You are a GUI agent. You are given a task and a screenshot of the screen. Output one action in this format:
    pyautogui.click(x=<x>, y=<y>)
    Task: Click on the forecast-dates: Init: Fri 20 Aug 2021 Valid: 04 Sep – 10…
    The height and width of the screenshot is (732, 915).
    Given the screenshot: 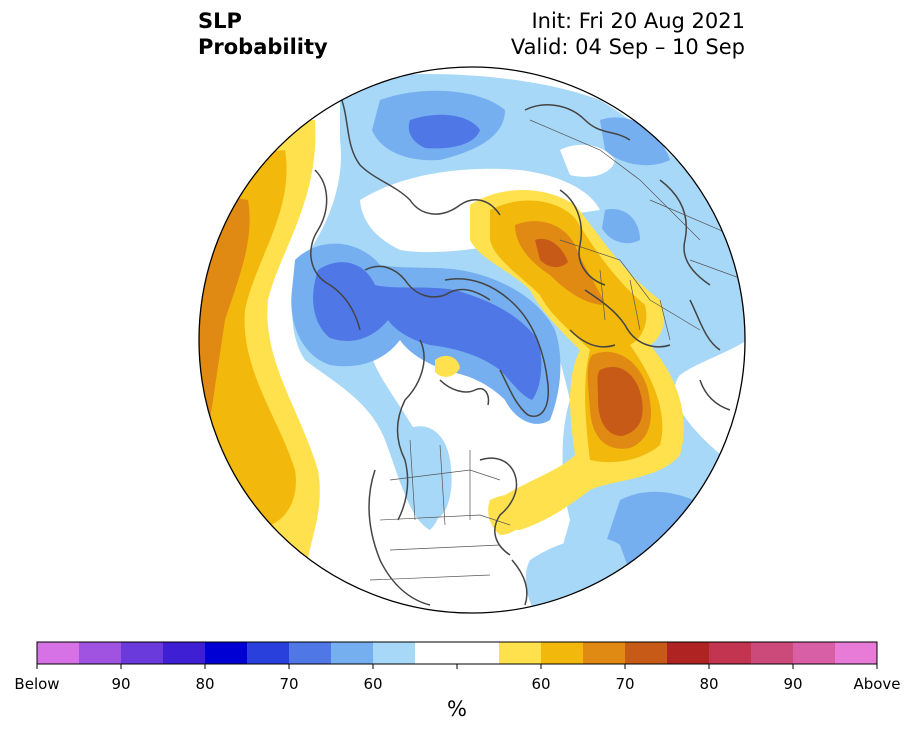 What is the action you would take?
    pyautogui.click(x=628, y=34)
    